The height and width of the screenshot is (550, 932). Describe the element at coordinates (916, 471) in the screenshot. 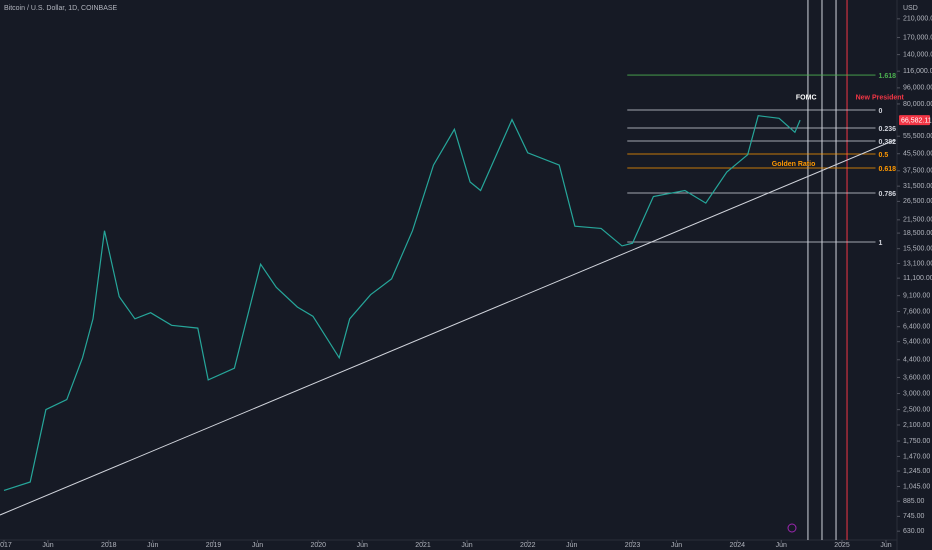

I see `y-tick-label: 1,245.00` at that location.